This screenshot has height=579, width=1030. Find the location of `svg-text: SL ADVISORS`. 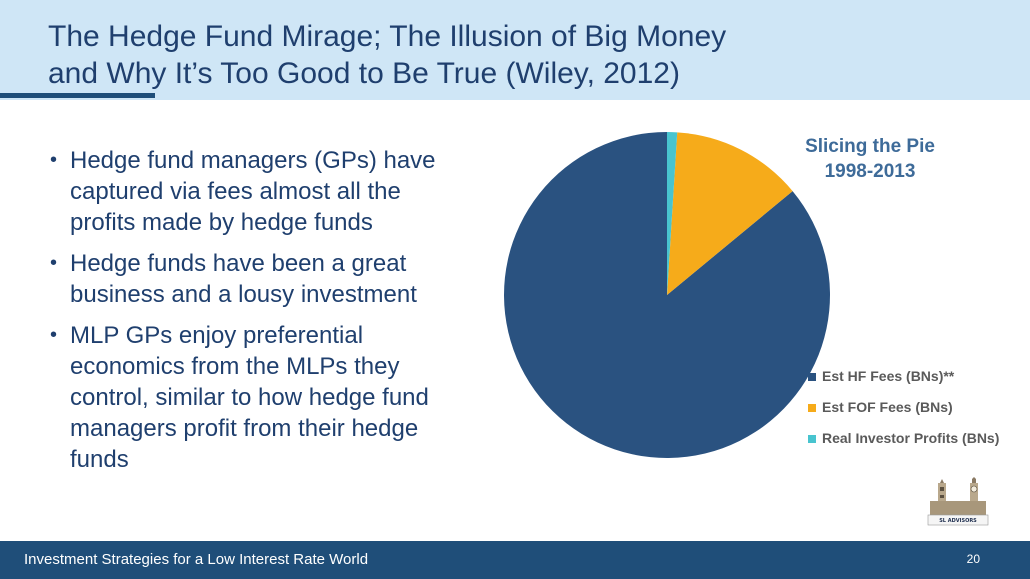

svg-text: SL ADVISORS is located at coordinates (958, 521).